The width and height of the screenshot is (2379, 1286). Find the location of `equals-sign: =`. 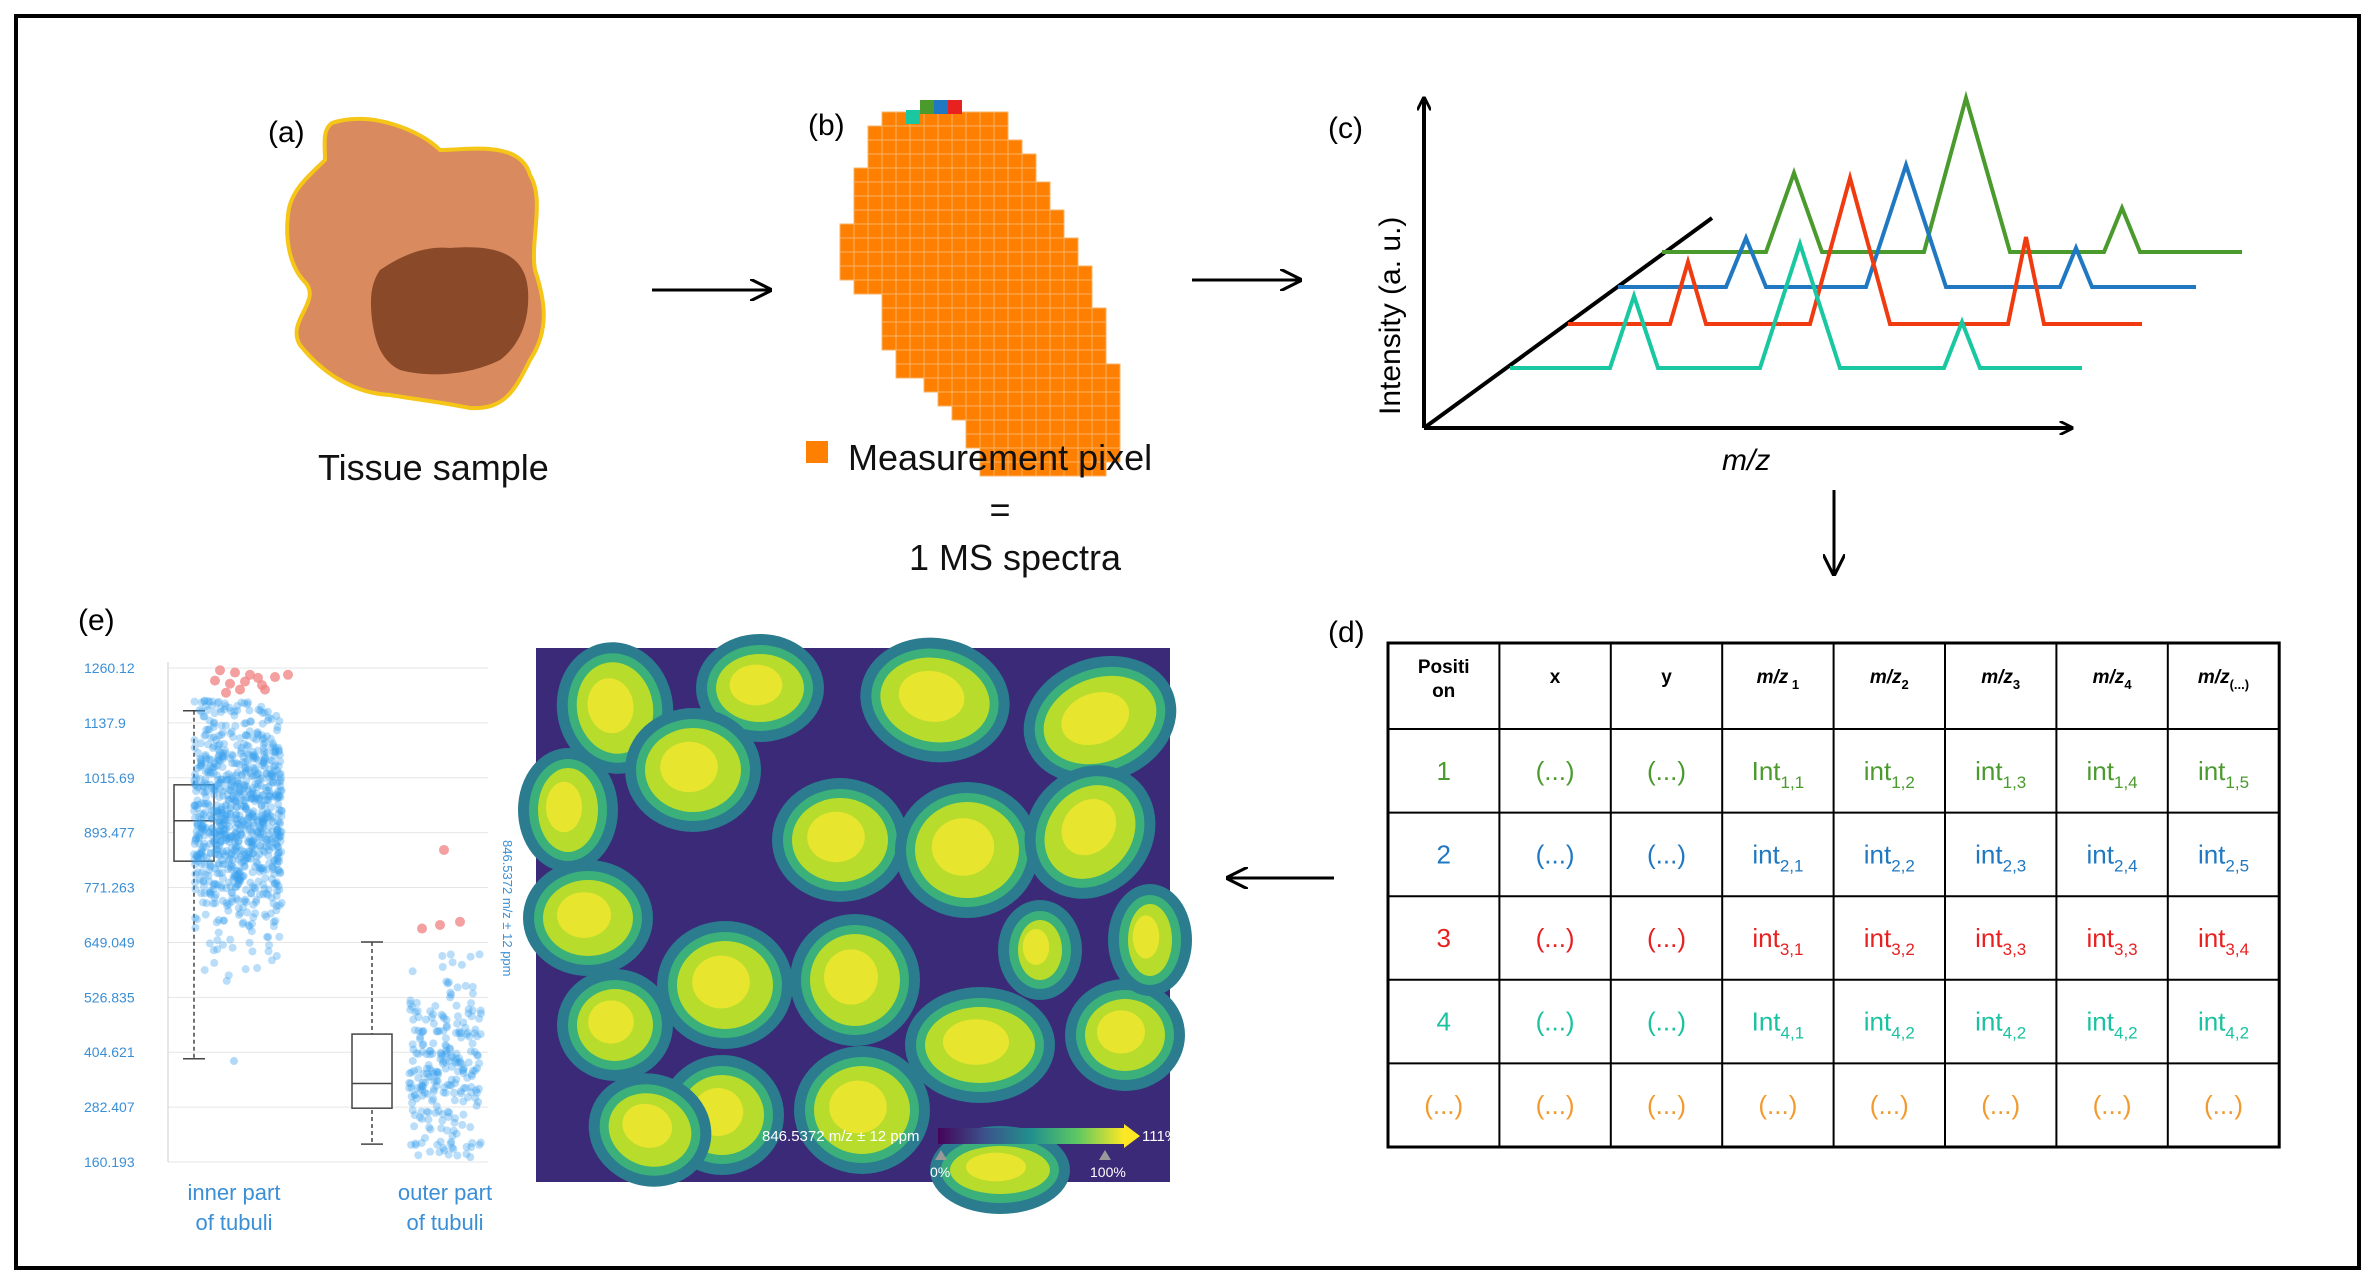

equals-sign: = is located at coordinates (999, 509).